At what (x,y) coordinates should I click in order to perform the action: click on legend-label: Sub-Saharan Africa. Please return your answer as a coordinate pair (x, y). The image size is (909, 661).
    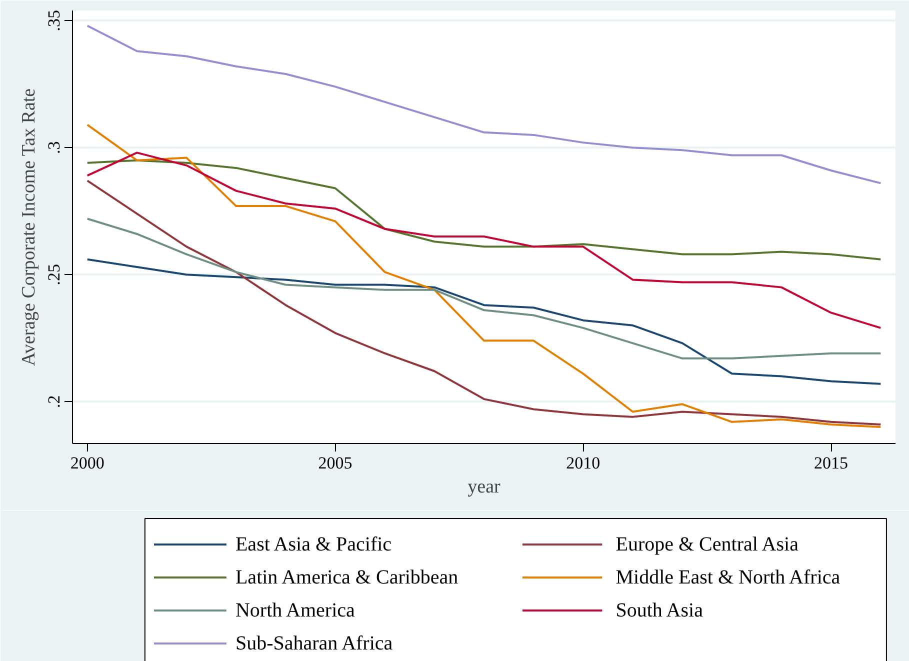
    Looking at the image, I should click on (314, 643).